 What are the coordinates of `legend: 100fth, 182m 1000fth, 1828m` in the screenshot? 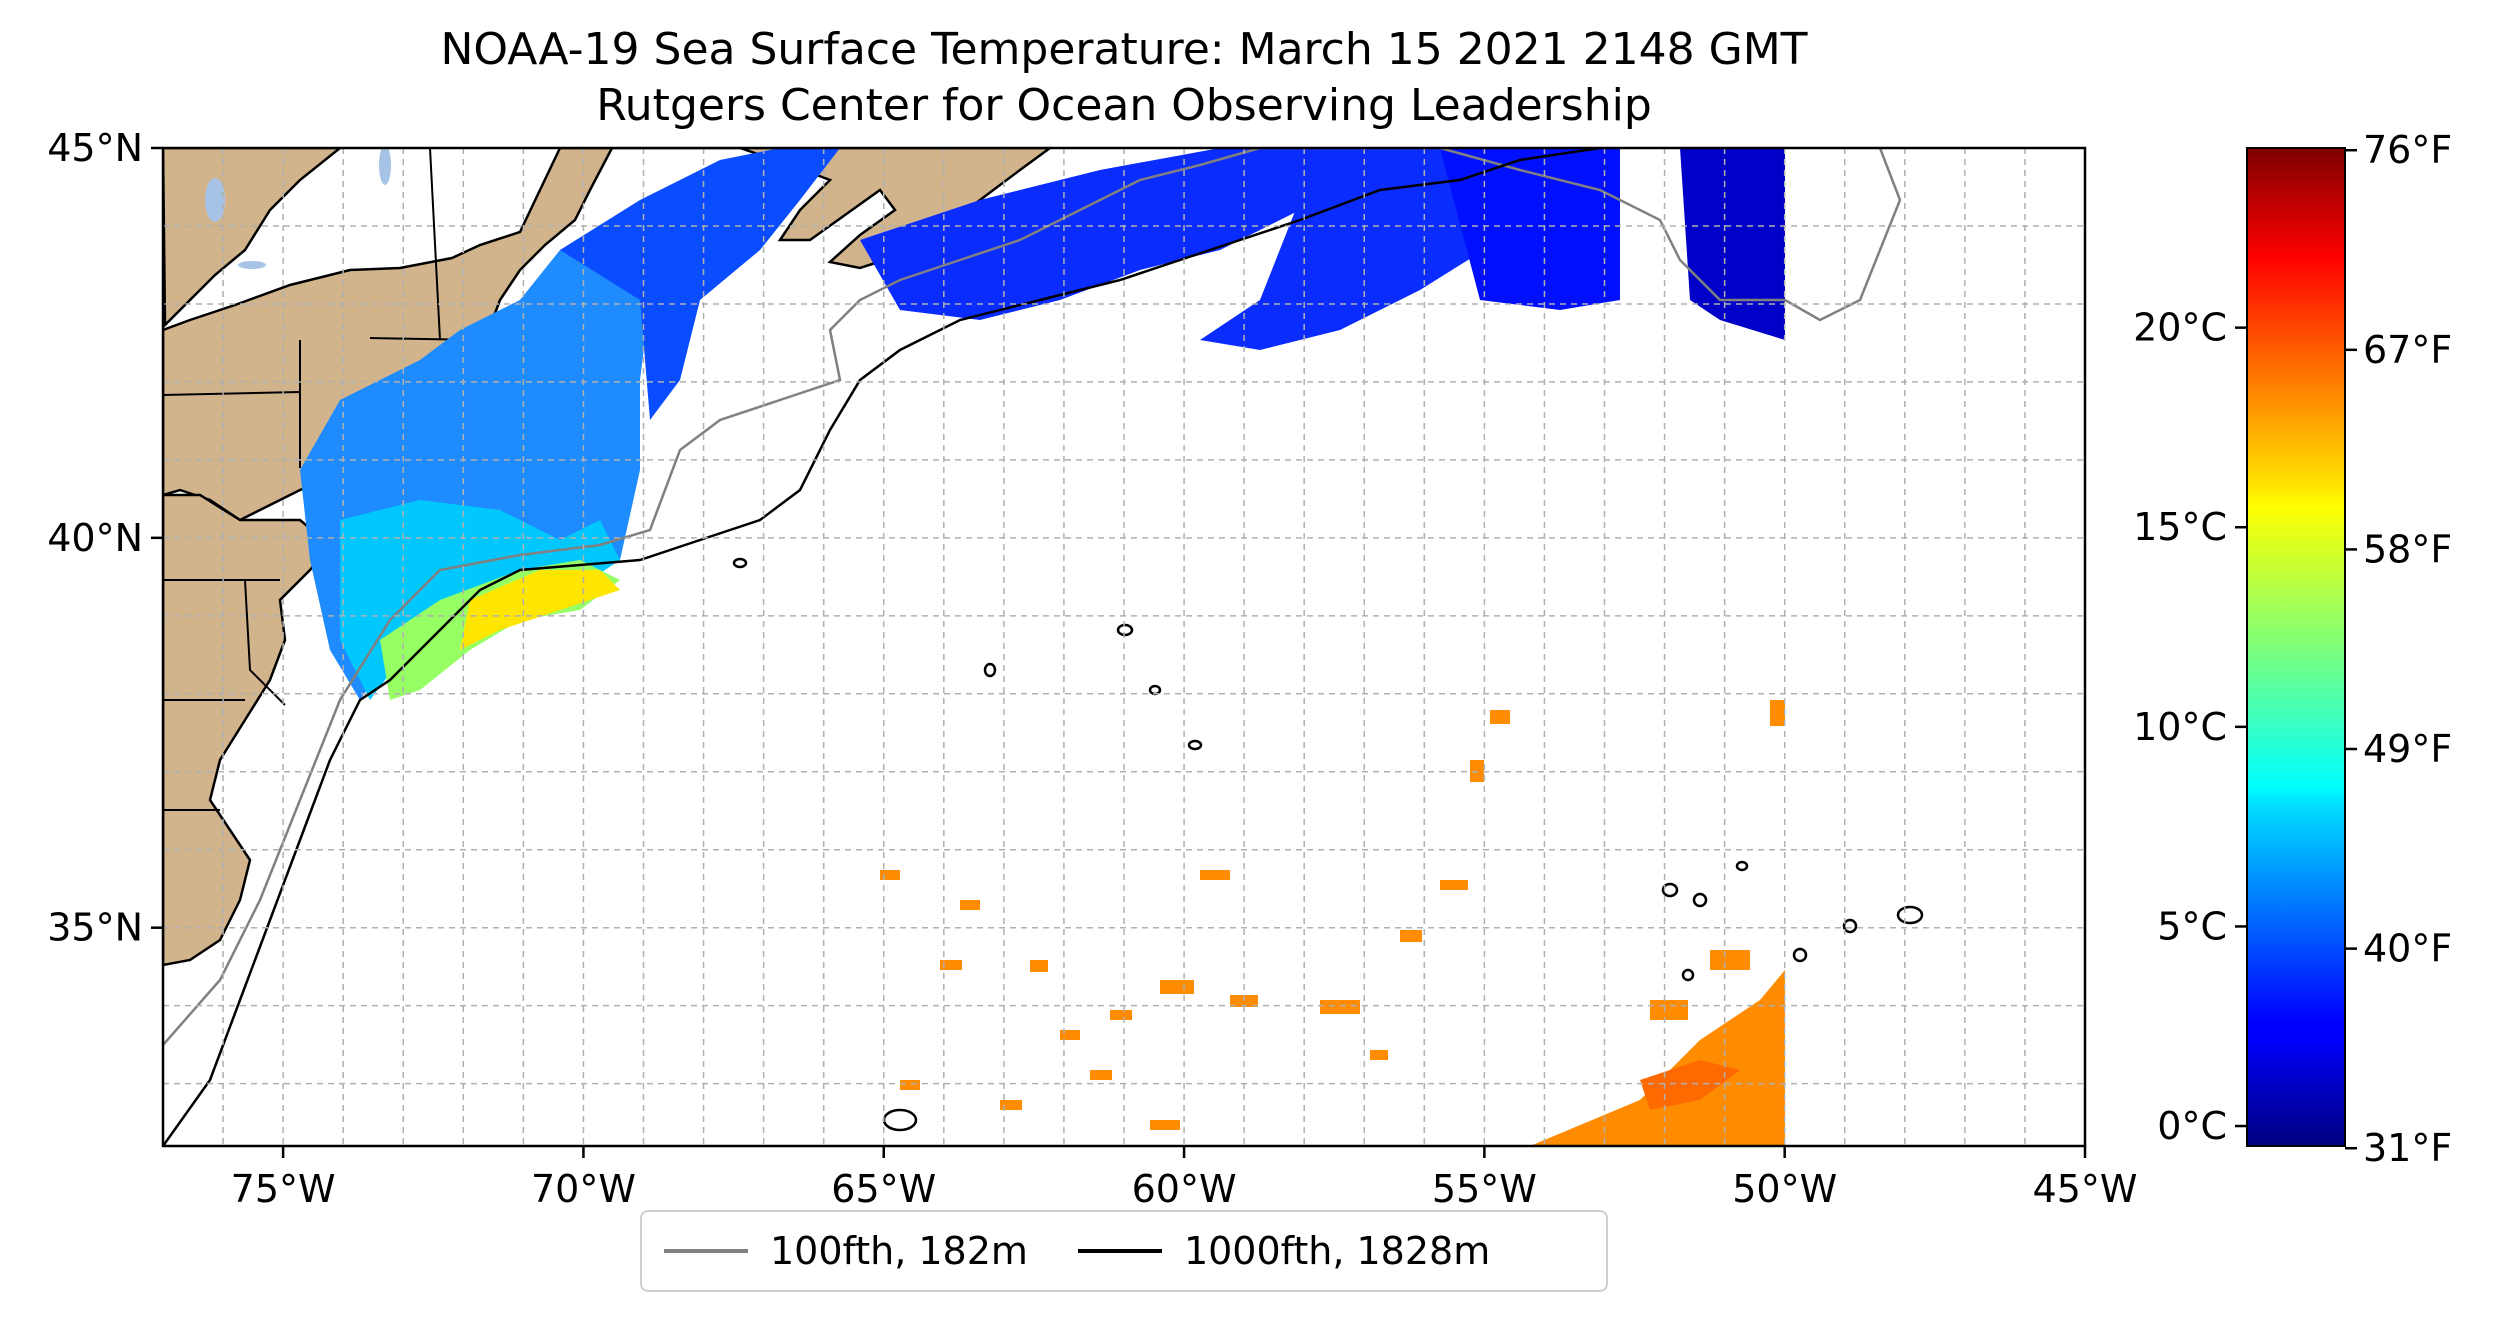 It's located at (1124, 1251).